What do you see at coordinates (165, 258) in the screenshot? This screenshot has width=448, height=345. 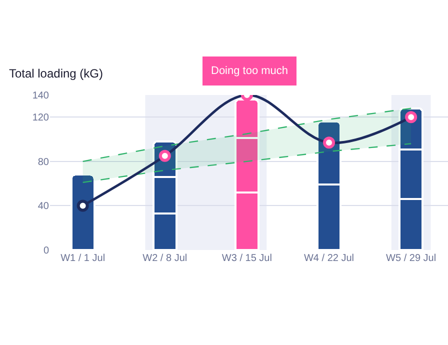 I see `x-tick-label: W2 / 8 Jul` at bounding box center [165, 258].